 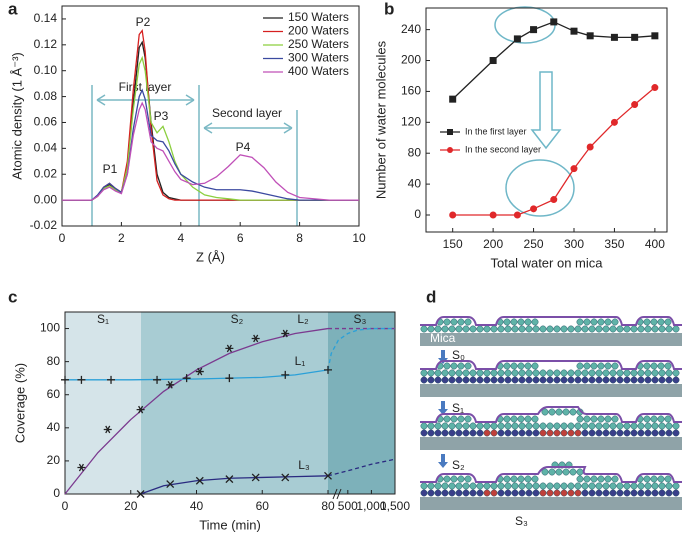 What do you see at coordinates (62, 238) in the screenshot?
I see `x-tick-label: 0` at bounding box center [62, 238].